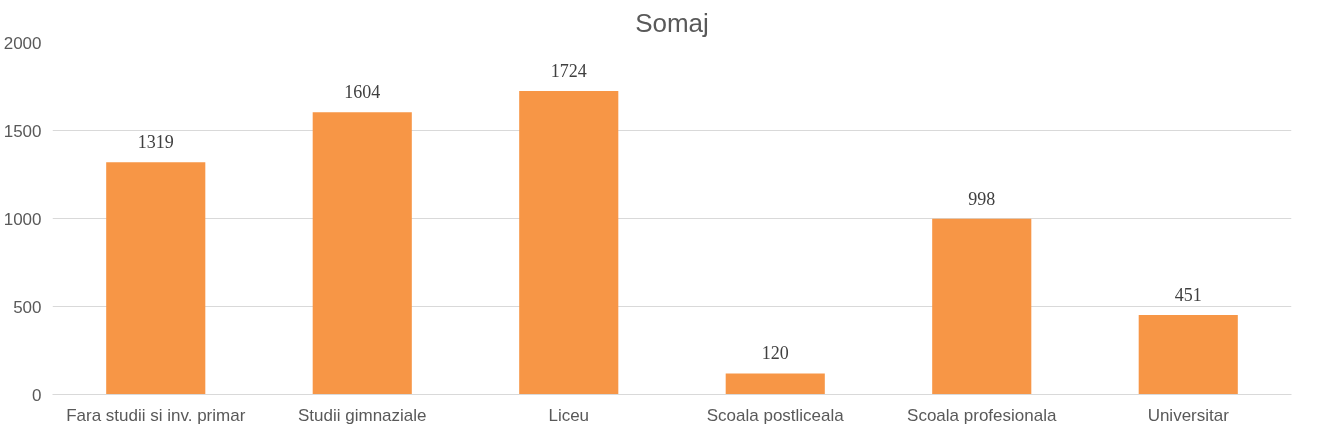 The image size is (1317, 429). What do you see at coordinates (155, 142) in the screenshot?
I see `data-label: 1319` at bounding box center [155, 142].